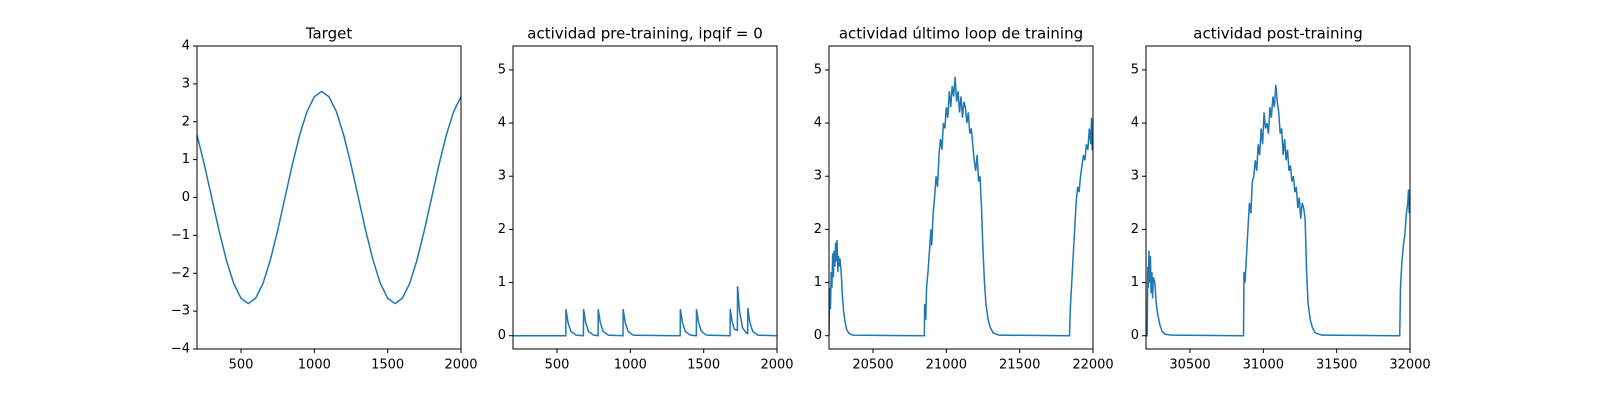  What do you see at coordinates (1263, 365) in the screenshot?
I see `x-tick-label: 31000` at bounding box center [1263, 365].